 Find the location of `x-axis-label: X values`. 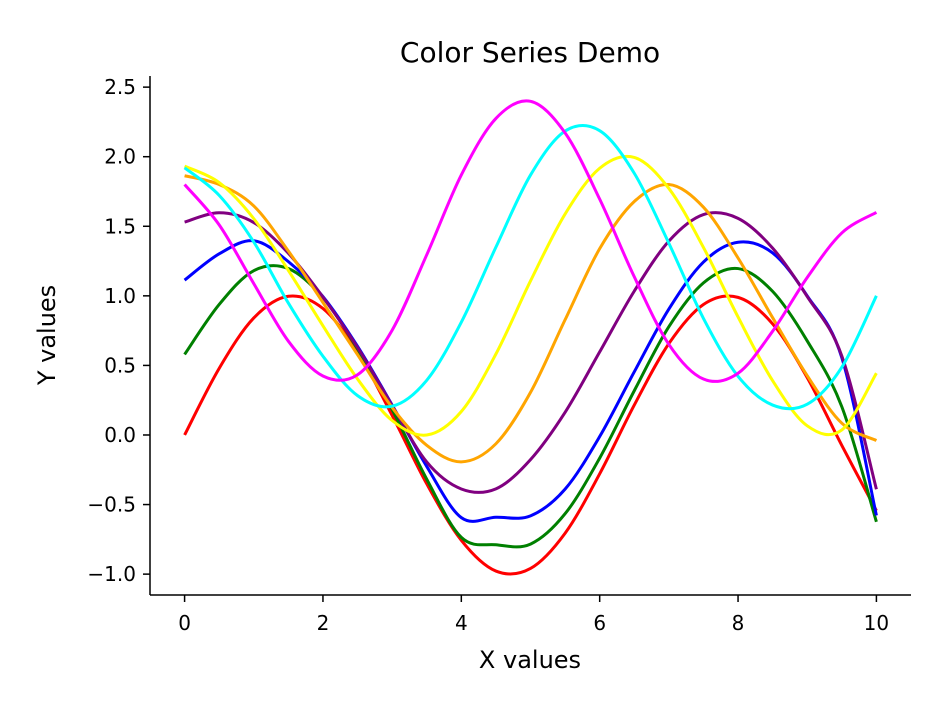

x-axis-label: X values is located at coordinates (530, 660).